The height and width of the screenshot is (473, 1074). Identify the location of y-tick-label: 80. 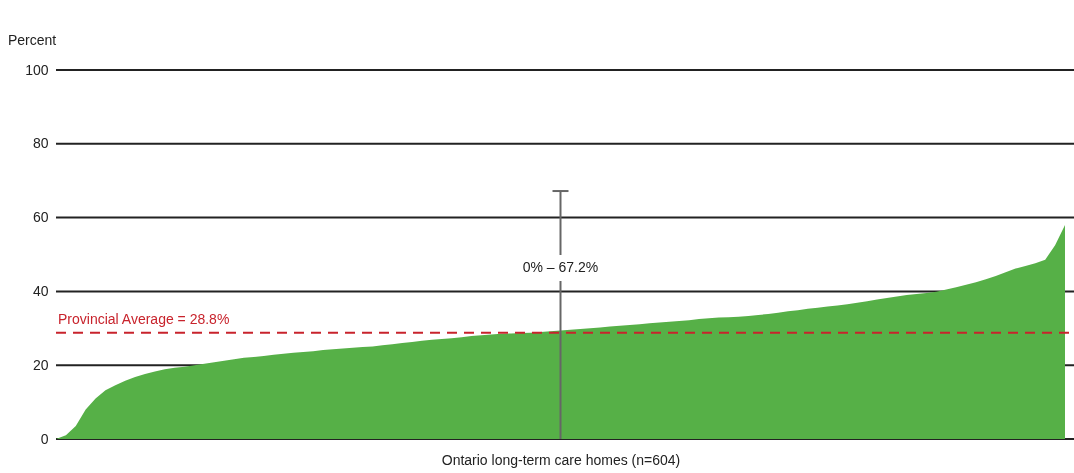
(40, 143).